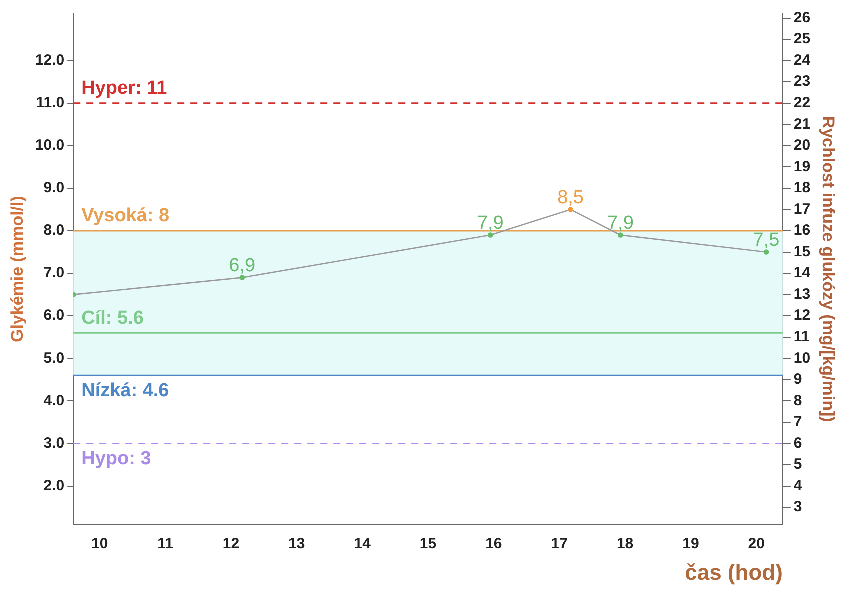 Image resolution: width=848 pixels, height=591 pixels. Describe the element at coordinates (802, 294) in the screenshot. I see `y2-tick-label: 13` at that location.